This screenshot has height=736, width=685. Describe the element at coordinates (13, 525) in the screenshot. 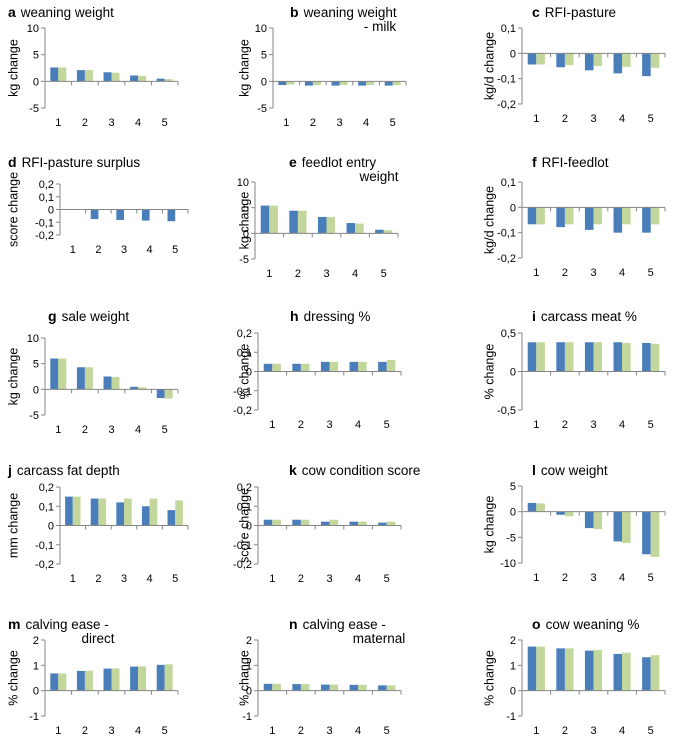

I see `y-axis-label: mm change` at that location.